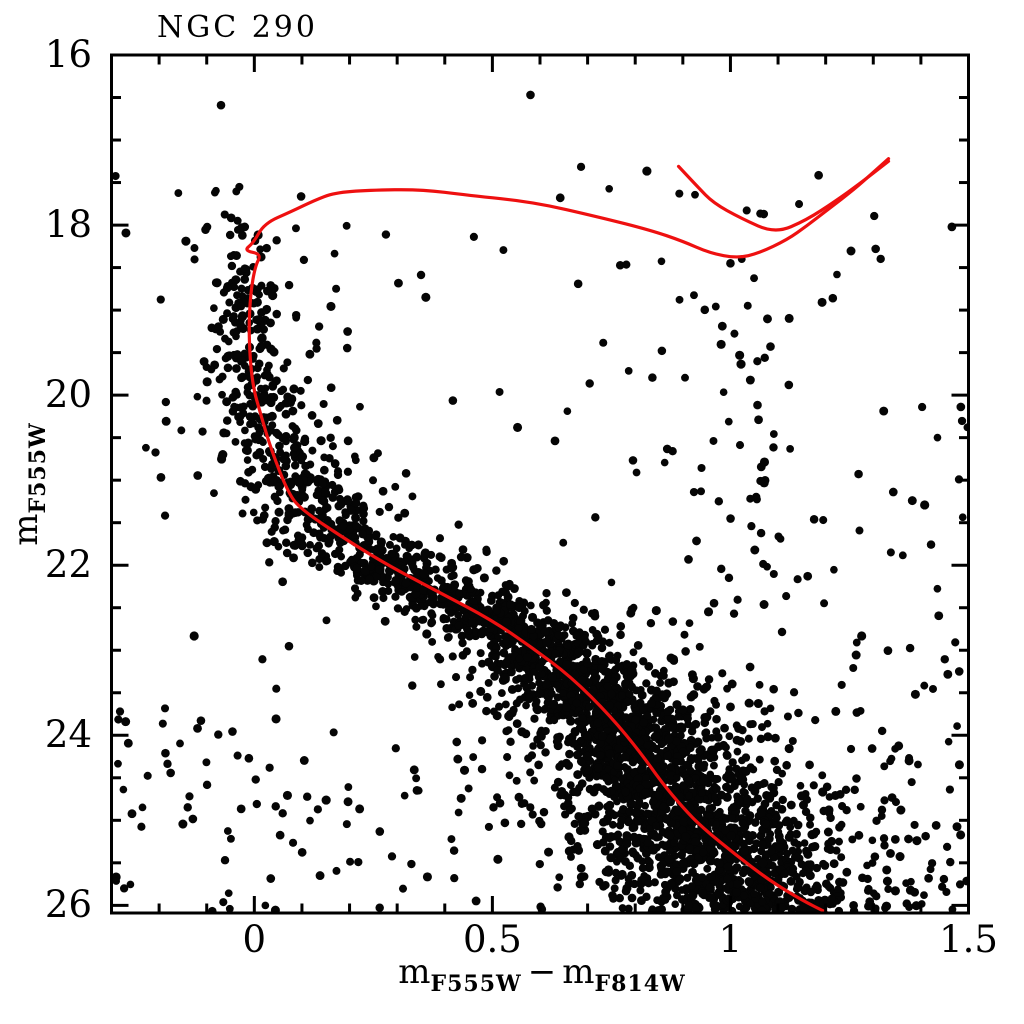 The height and width of the screenshot is (1024, 1024). What do you see at coordinates (237, 27) in the screenshot?
I see `plot-title: NGC 290` at bounding box center [237, 27].